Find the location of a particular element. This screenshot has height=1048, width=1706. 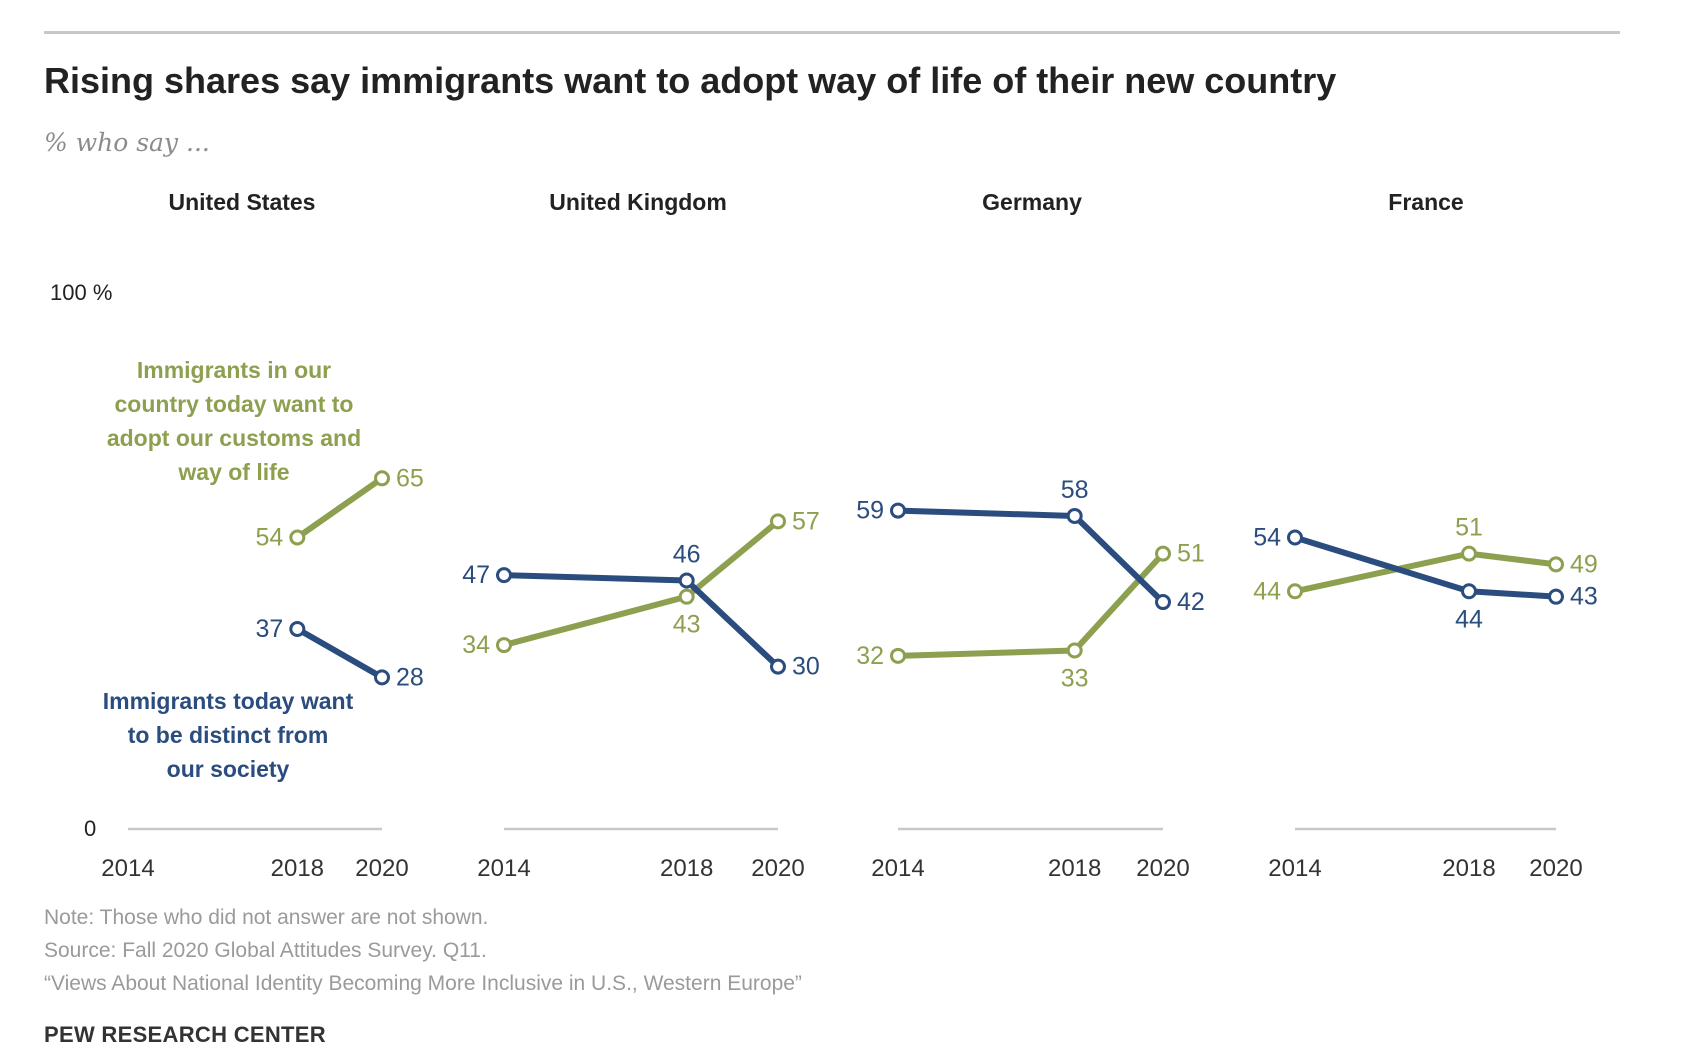

data-label-distinct: 44 is located at coordinates (1469, 619).